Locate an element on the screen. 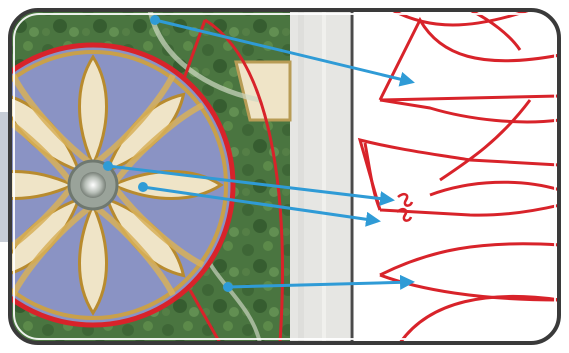  arrow-center-to-glyph is located at coordinates (251, 185).